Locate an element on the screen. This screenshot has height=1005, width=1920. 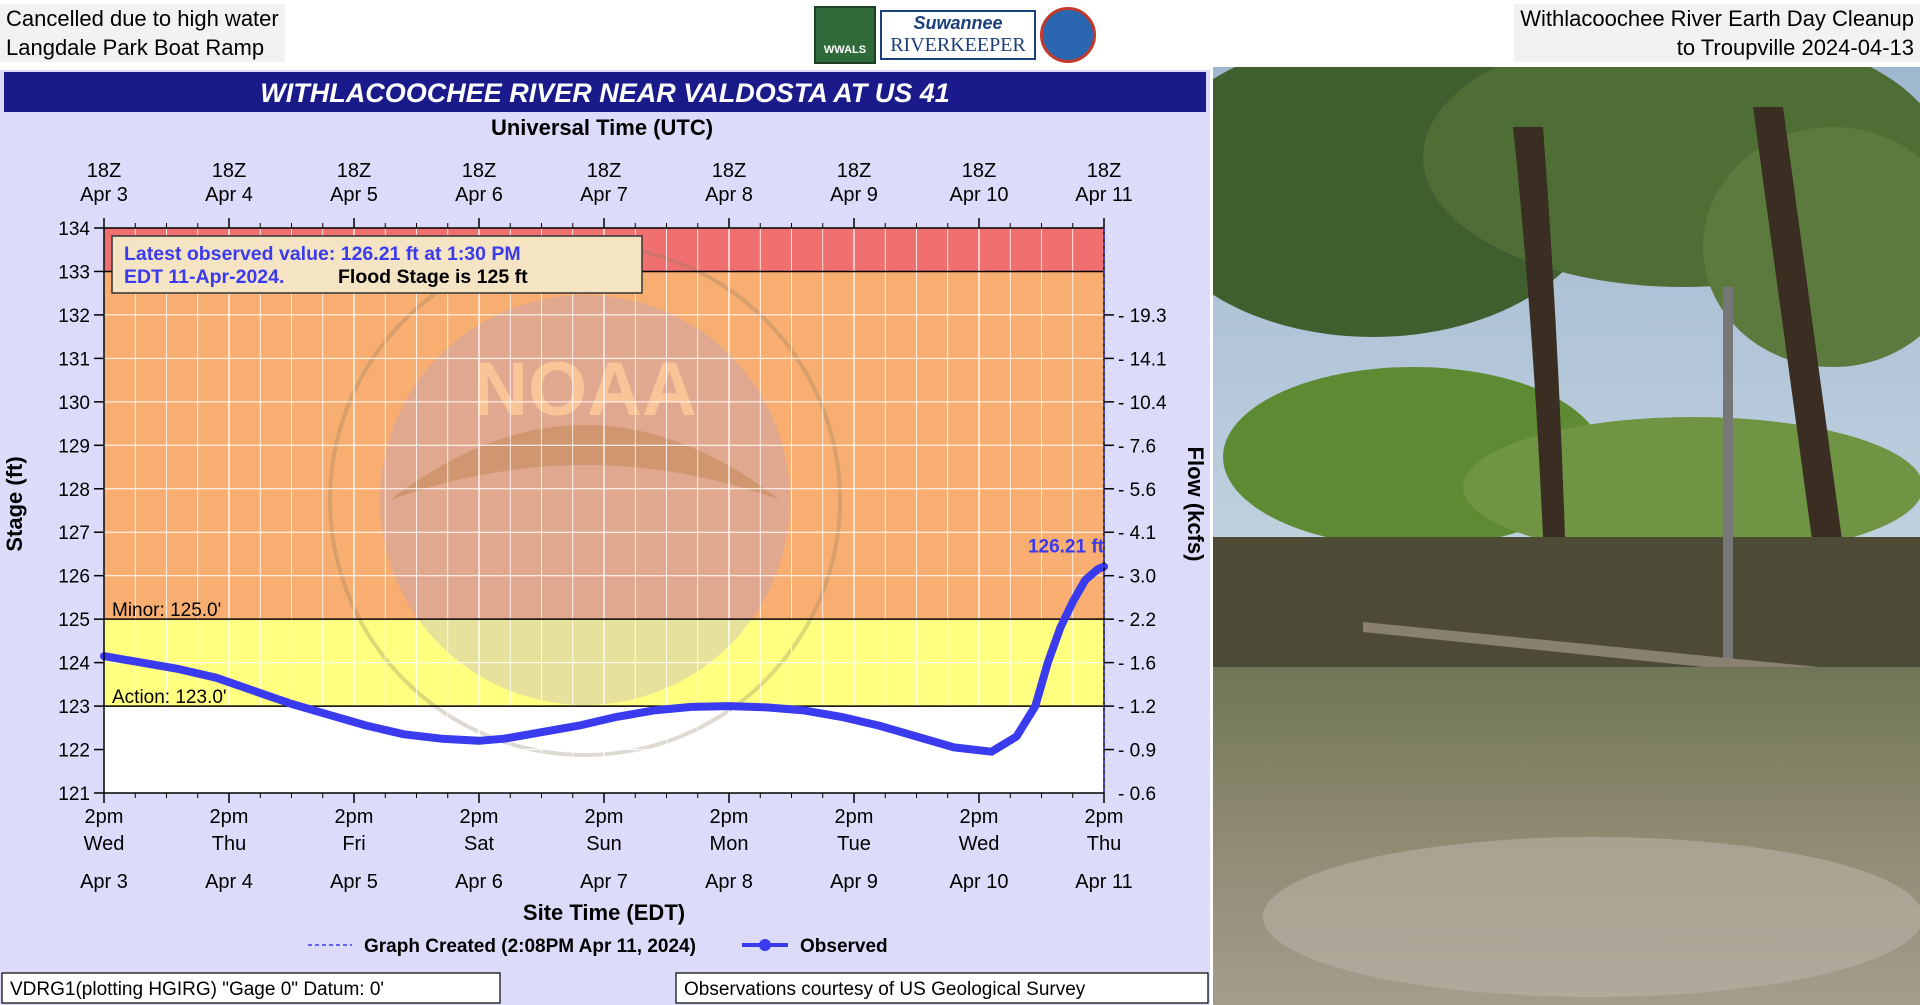
threshold-label: Minor: 125.0' is located at coordinates (166, 610).